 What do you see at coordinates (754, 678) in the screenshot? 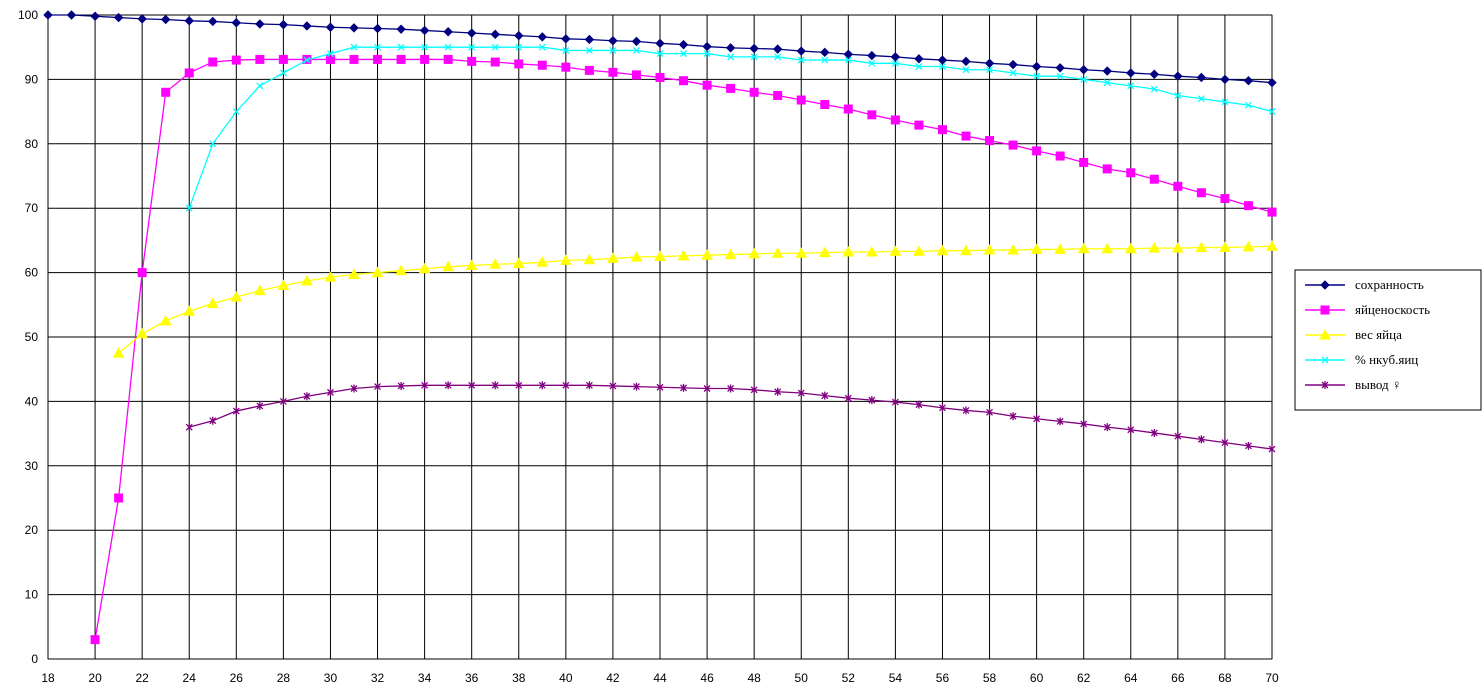
I see `x-tick-label: 48` at bounding box center [754, 678].